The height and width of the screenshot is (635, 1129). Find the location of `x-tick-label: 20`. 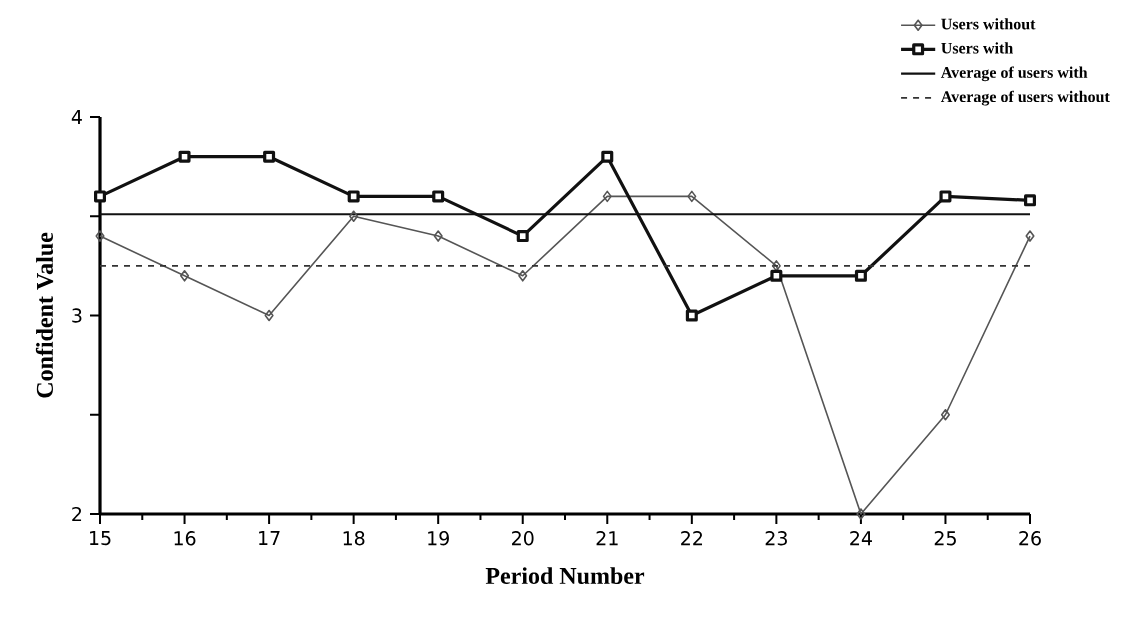

x-tick-label: 20 is located at coordinates (523, 538).